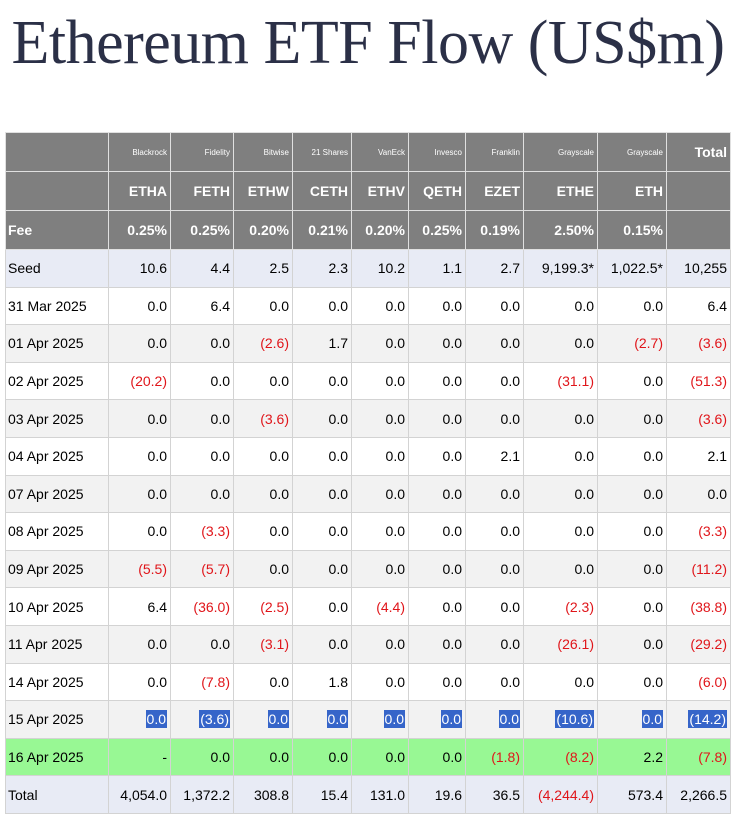  Describe the element at coordinates (380, 230) in the screenshot. I see `fee-cell: 0.20%` at that location.